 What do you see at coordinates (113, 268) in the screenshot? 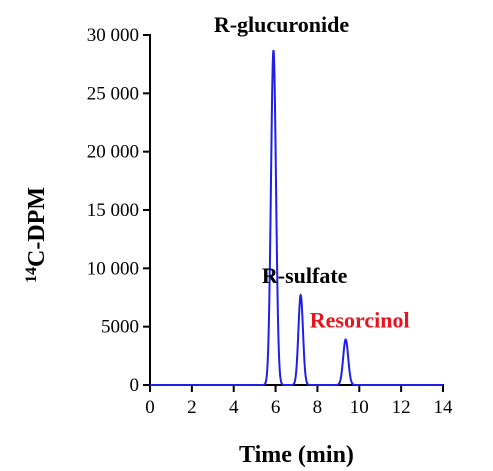
I see `y-tick-label: 10 000` at bounding box center [113, 268].